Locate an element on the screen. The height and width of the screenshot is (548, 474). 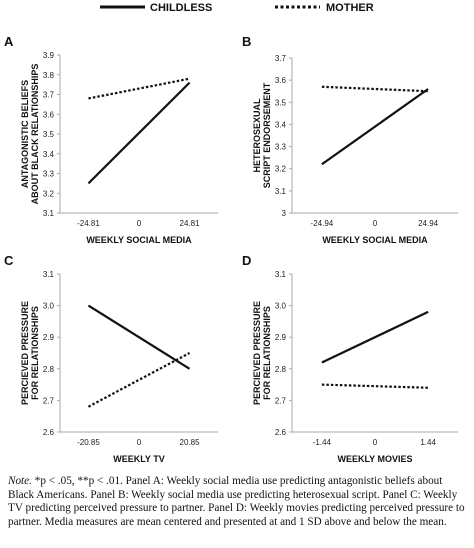
y-axis-title: HETEROSEXUALSCRIPT ENDORSEMENT is located at coordinates (262, 135).